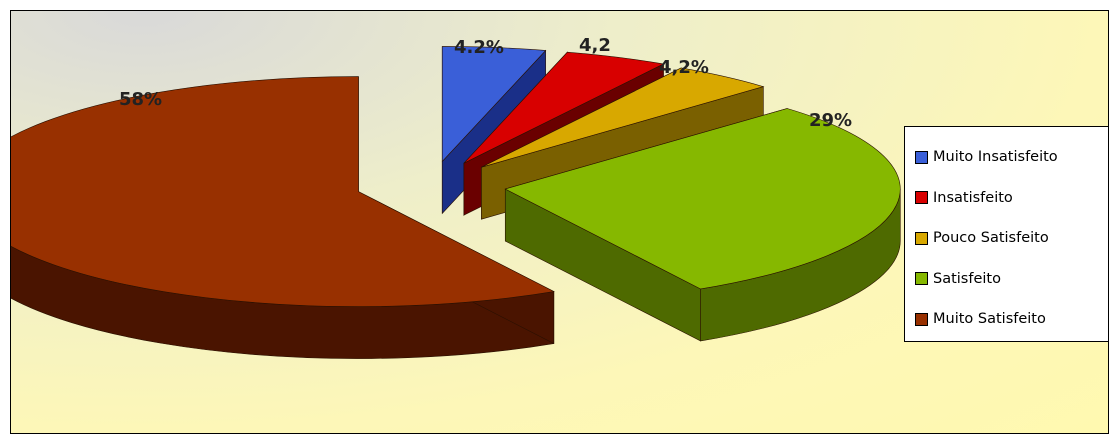  I want to click on legend-item: Insatisfeito, so click(1006, 198).